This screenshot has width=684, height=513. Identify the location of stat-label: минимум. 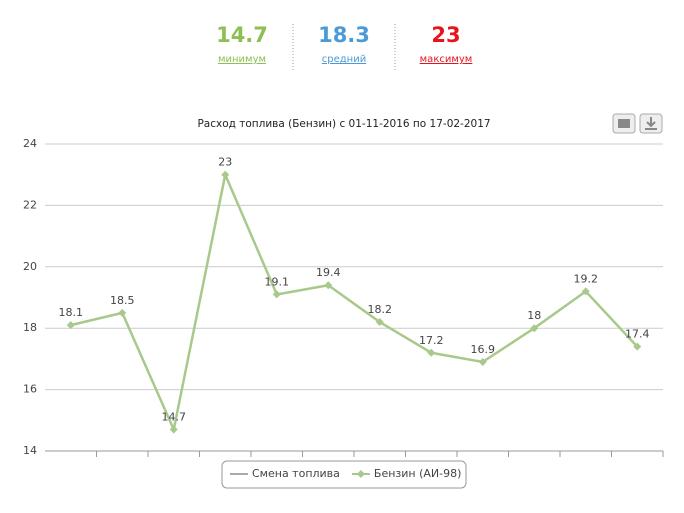
(242, 59).